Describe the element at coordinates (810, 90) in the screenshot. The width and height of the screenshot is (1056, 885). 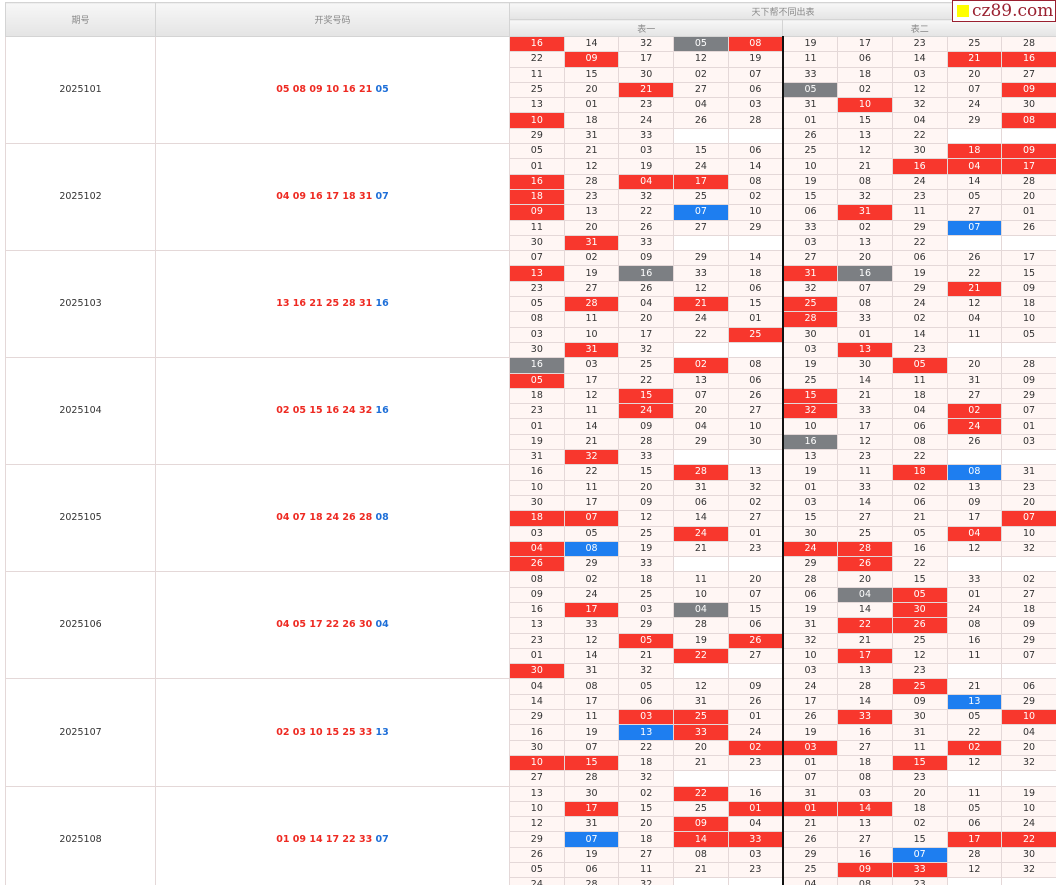
I see `grid-cell-table2: 05` at that location.